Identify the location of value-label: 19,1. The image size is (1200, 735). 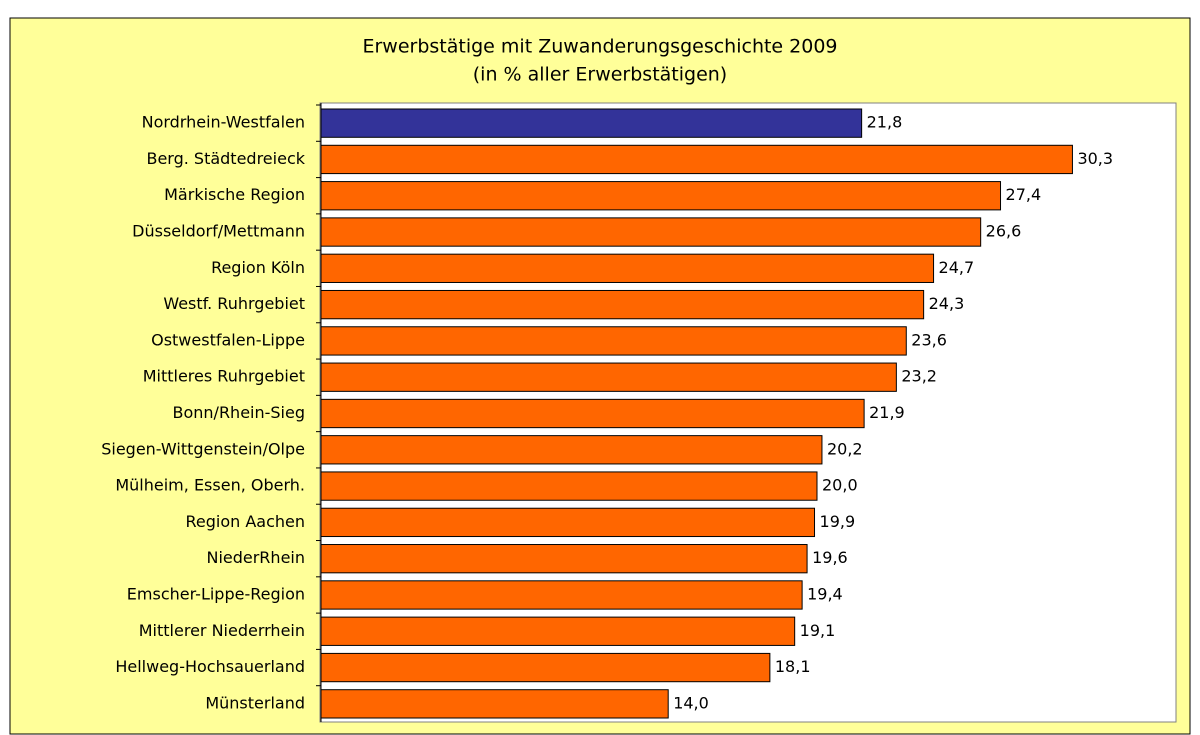
(818, 630).